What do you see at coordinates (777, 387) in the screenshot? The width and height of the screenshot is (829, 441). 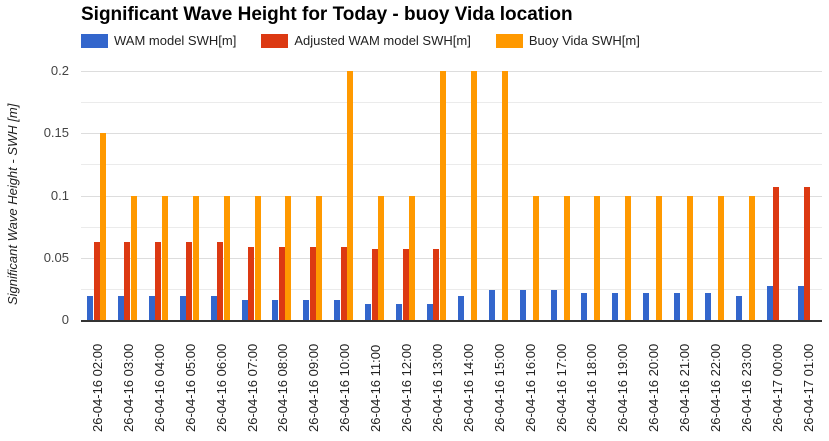 I see `x-tick-label: 26-04-17 00:00` at bounding box center [777, 387].